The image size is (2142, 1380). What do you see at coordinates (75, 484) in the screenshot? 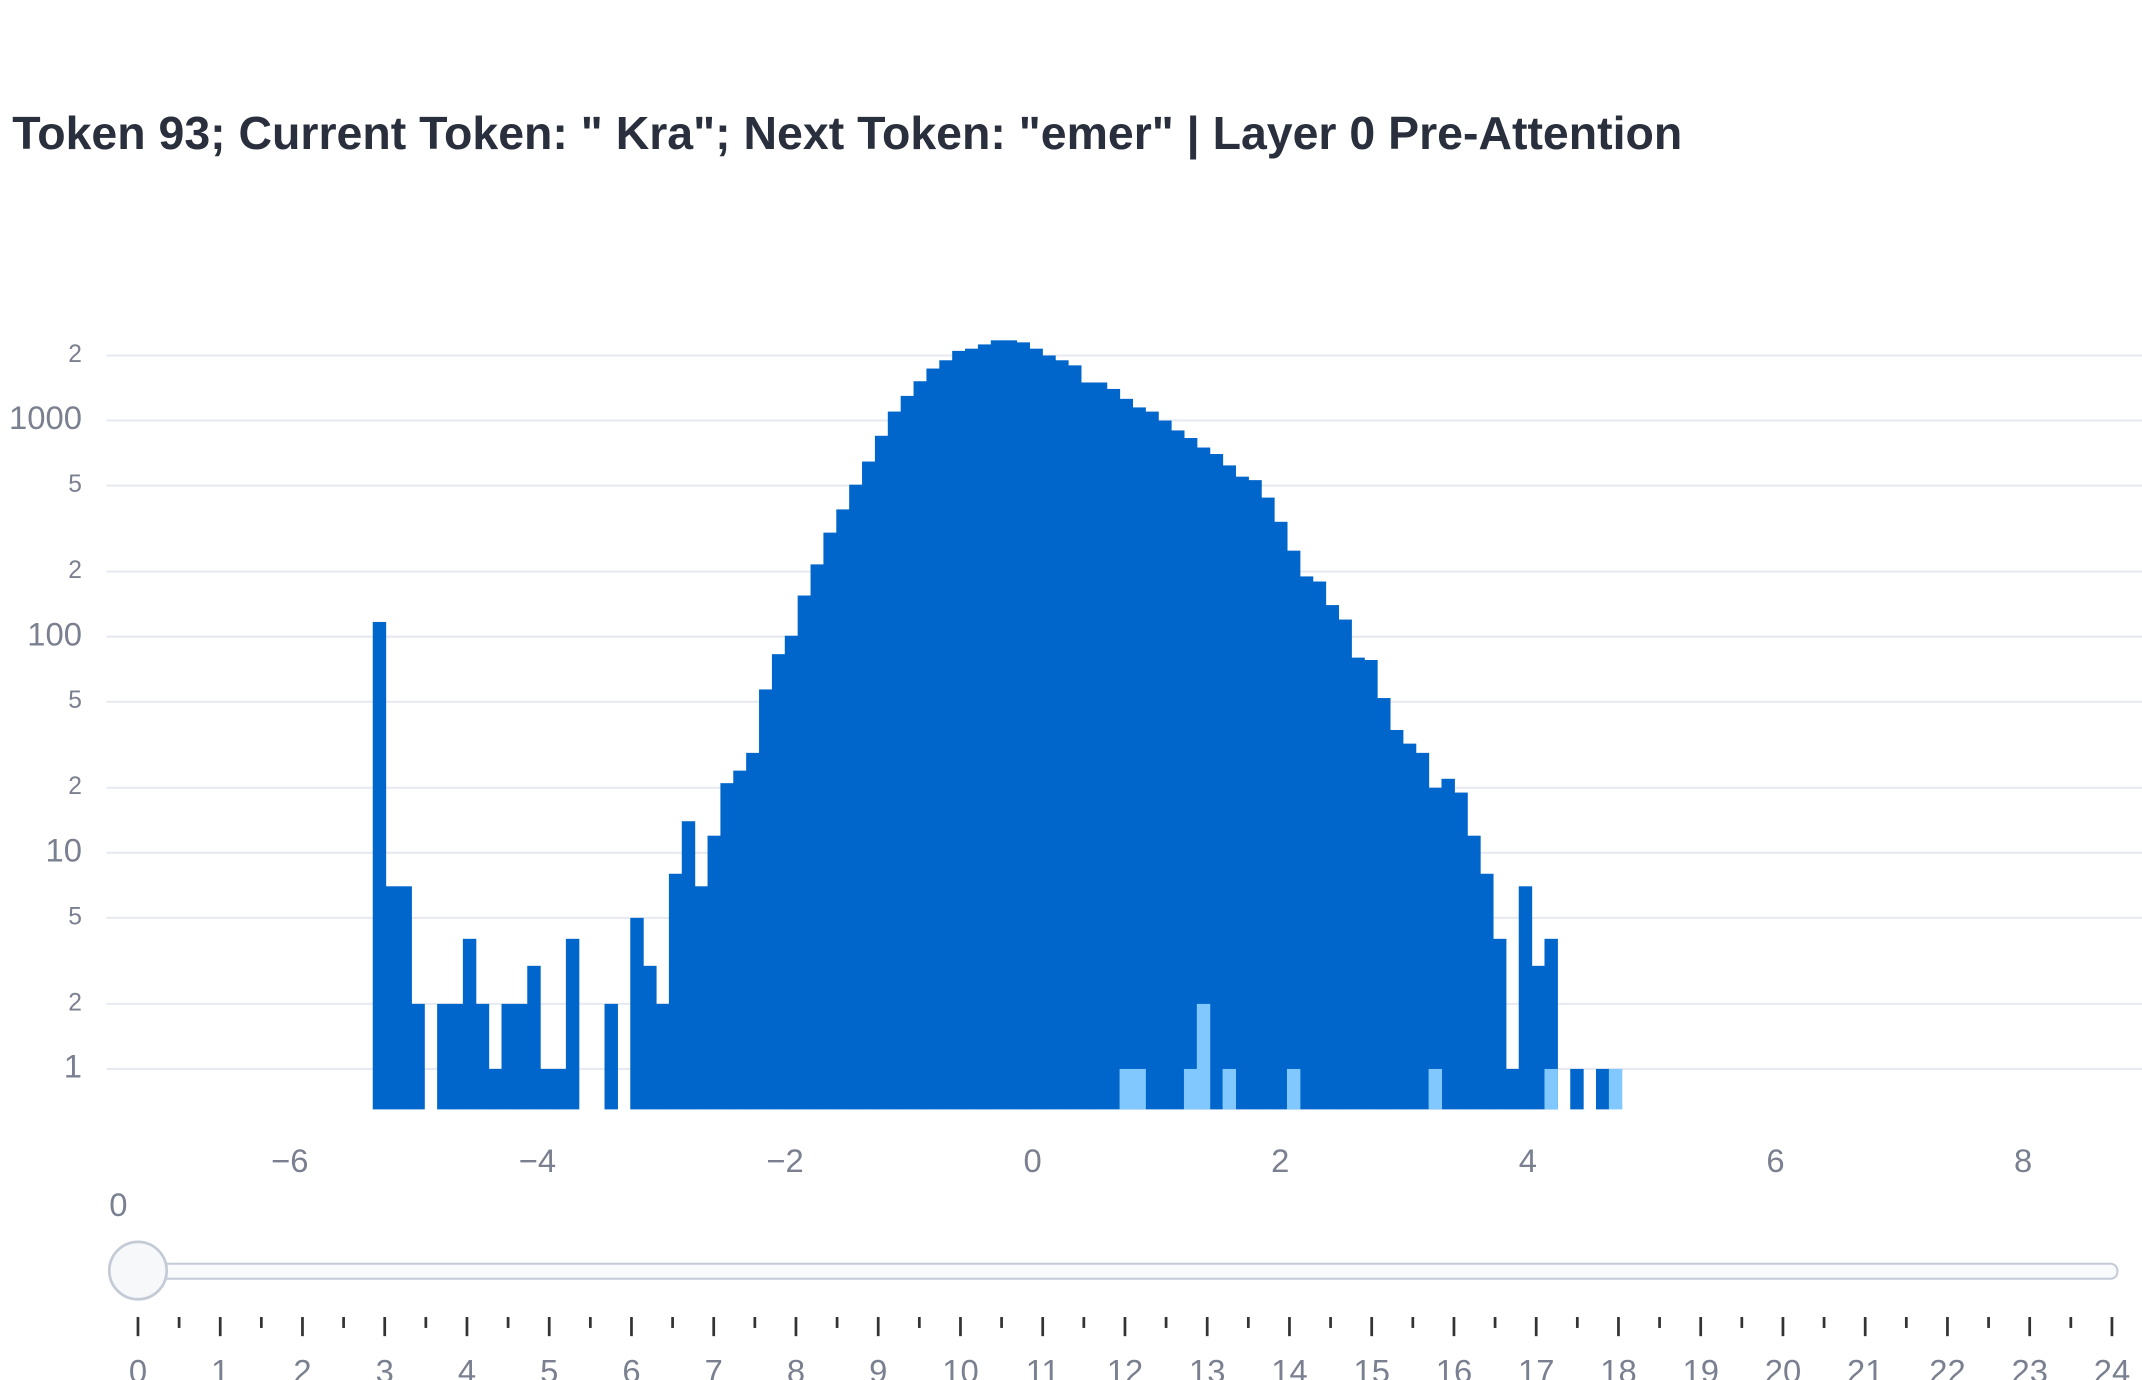
I see `y-tick-label: 5` at bounding box center [75, 484].